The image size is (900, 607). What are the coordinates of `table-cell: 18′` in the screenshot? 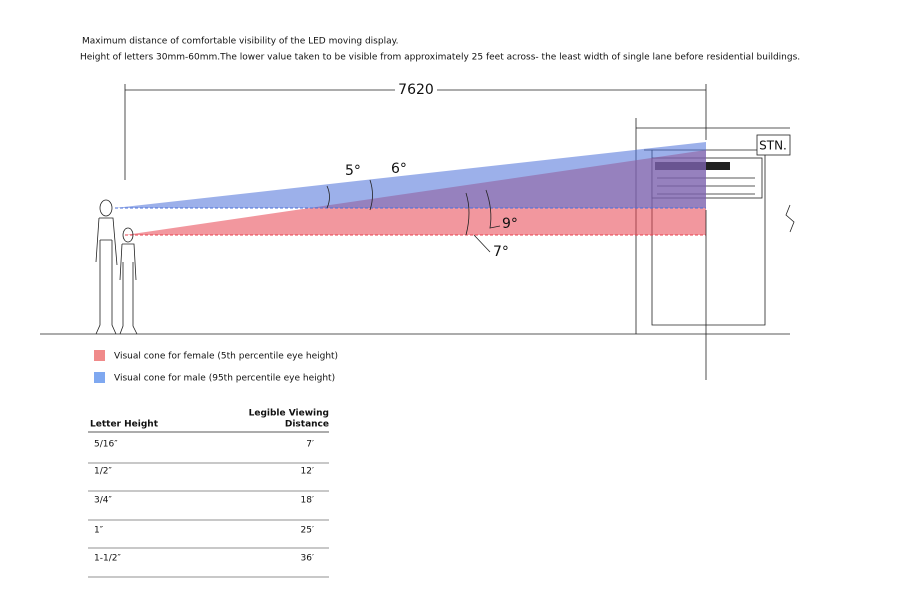 It's located at (308, 501).